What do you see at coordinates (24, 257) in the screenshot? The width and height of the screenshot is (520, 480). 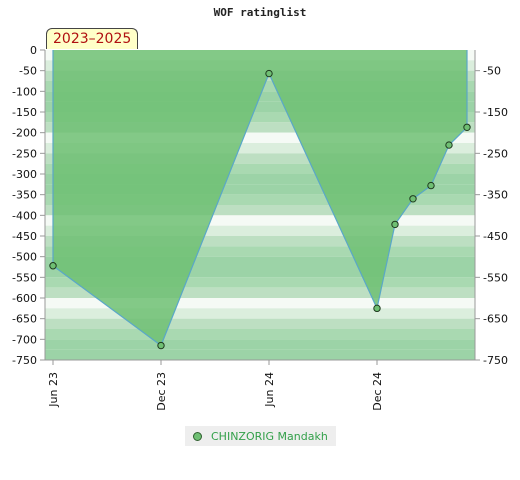 I see `y-tick-label: -500` at bounding box center [24, 257].